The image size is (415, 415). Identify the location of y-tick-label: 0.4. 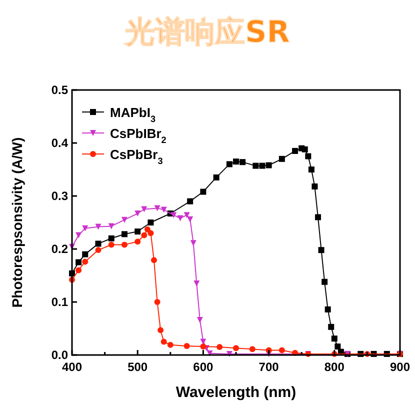
(59, 143).